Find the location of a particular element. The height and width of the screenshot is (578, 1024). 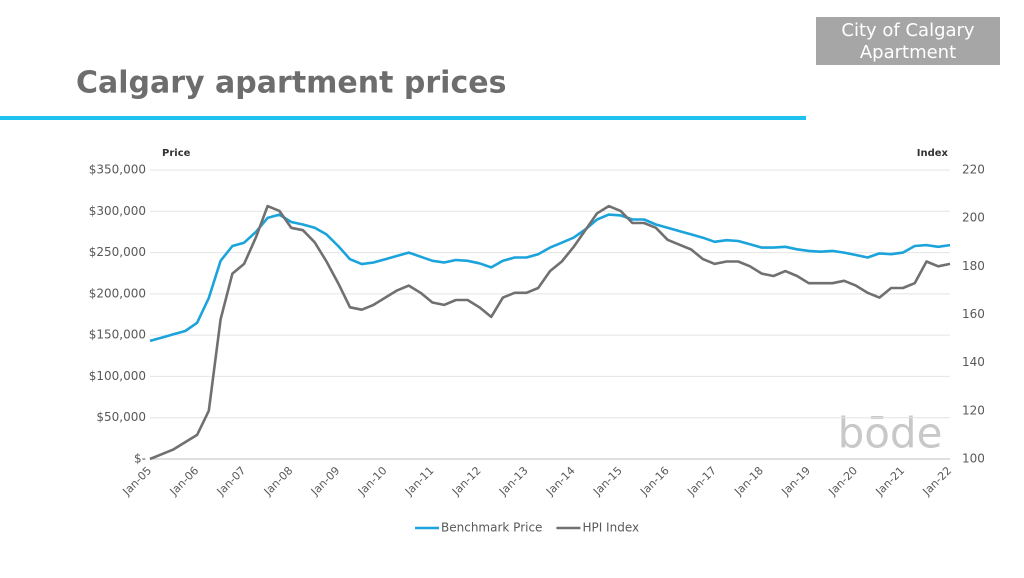

y2-tick-label: 200 is located at coordinates (973, 218).